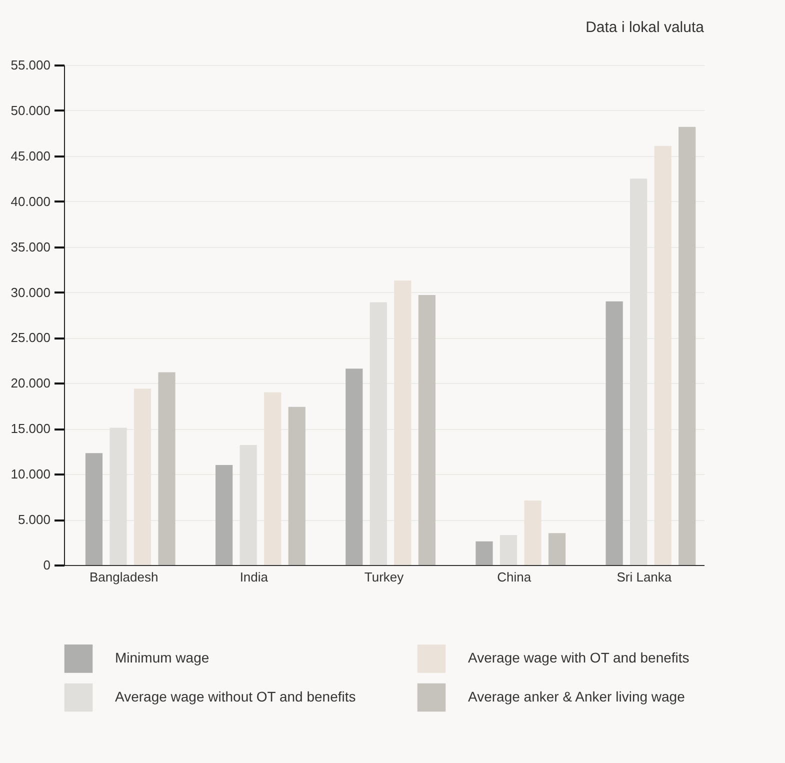 The image size is (785, 763). Describe the element at coordinates (34, 520) in the screenshot. I see `y-tick-label: 5.000` at that location.